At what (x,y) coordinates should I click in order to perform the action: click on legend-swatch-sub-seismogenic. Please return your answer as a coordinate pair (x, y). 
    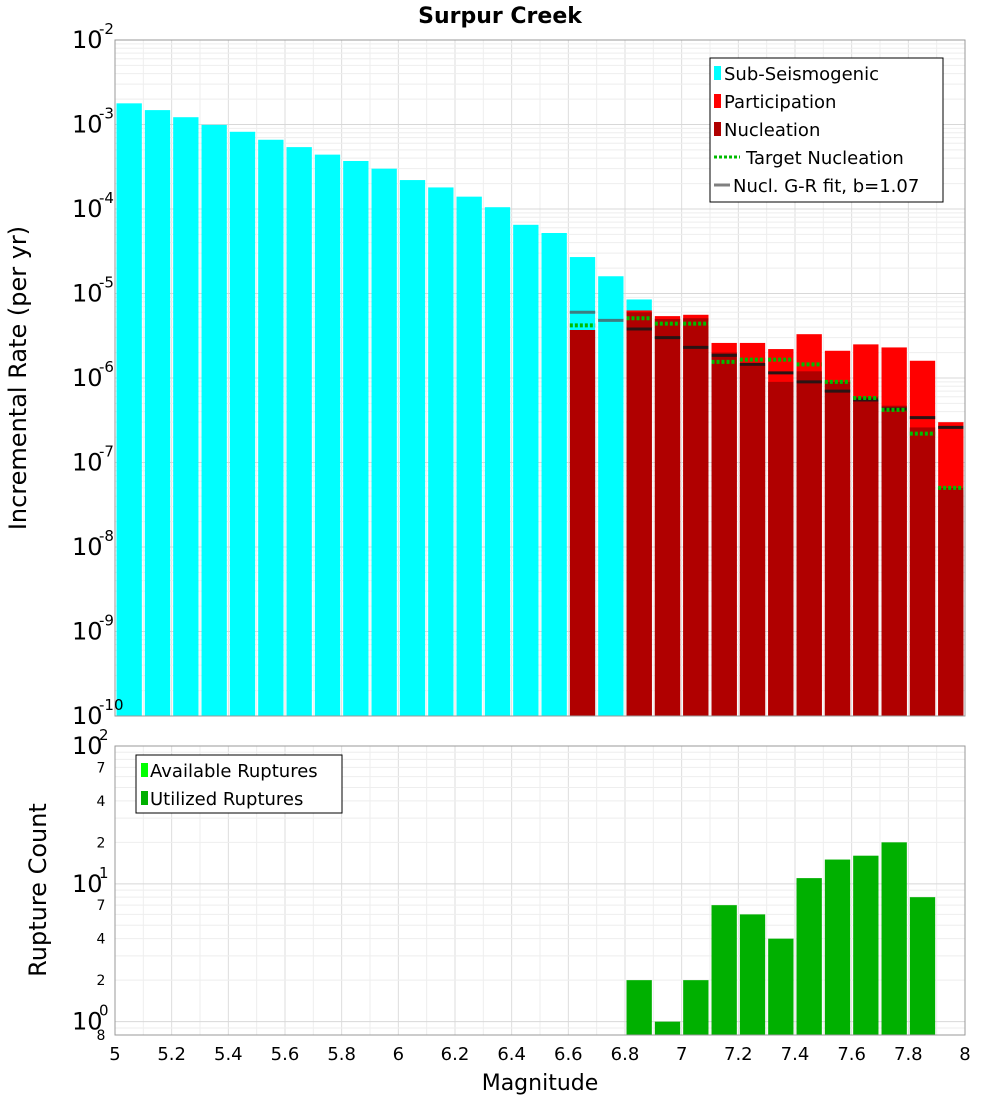
    Looking at the image, I should click on (717, 73).